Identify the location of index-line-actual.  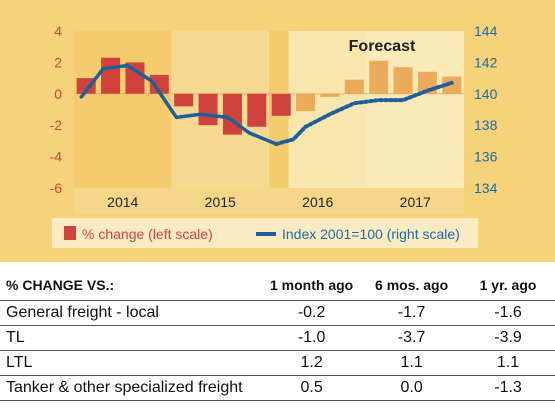
(179, 104).